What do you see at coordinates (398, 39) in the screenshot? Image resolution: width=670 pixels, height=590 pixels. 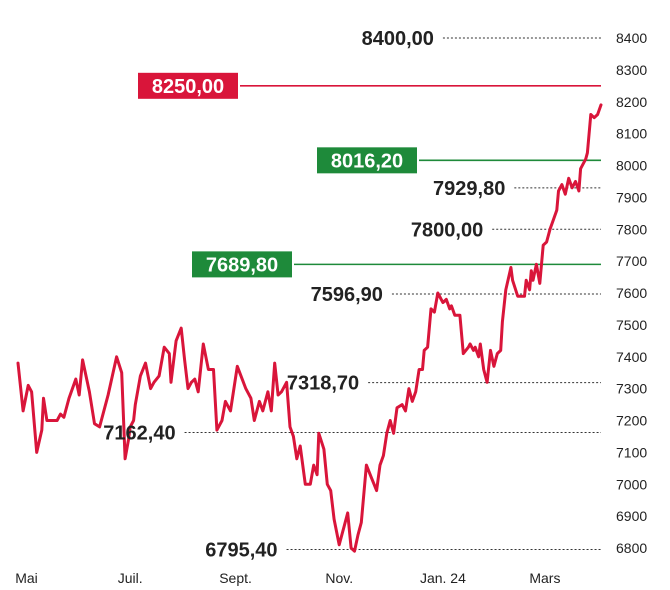 I see `level-value-label: 8400,00` at bounding box center [398, 39].